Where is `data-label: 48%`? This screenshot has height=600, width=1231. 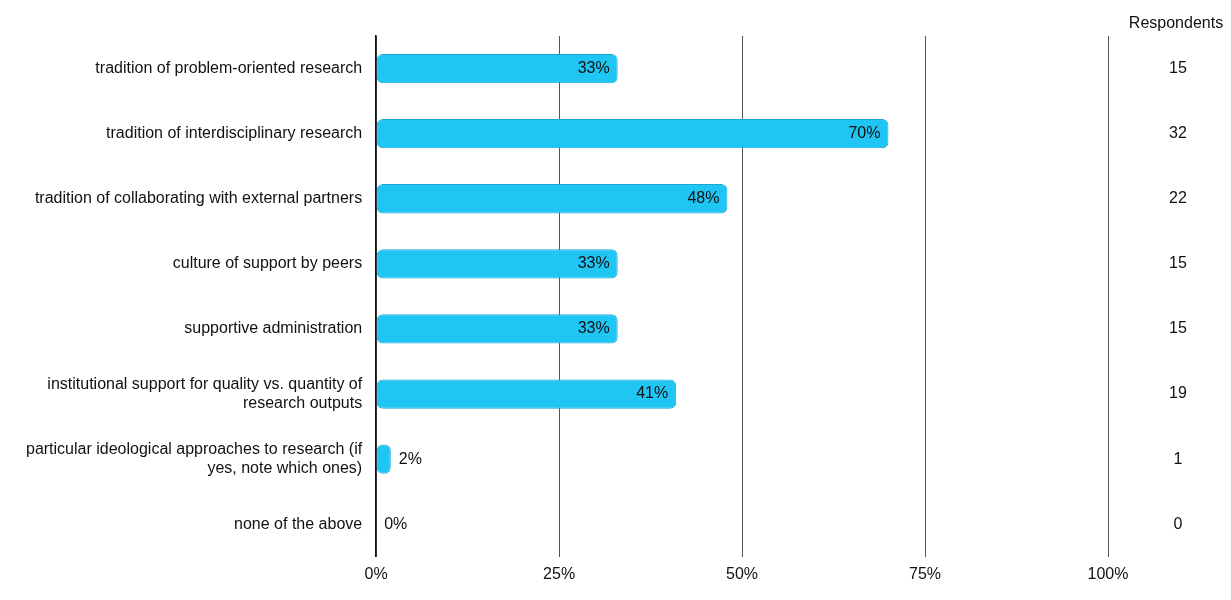
data-label: 48% is located at coordinates (703, 198).